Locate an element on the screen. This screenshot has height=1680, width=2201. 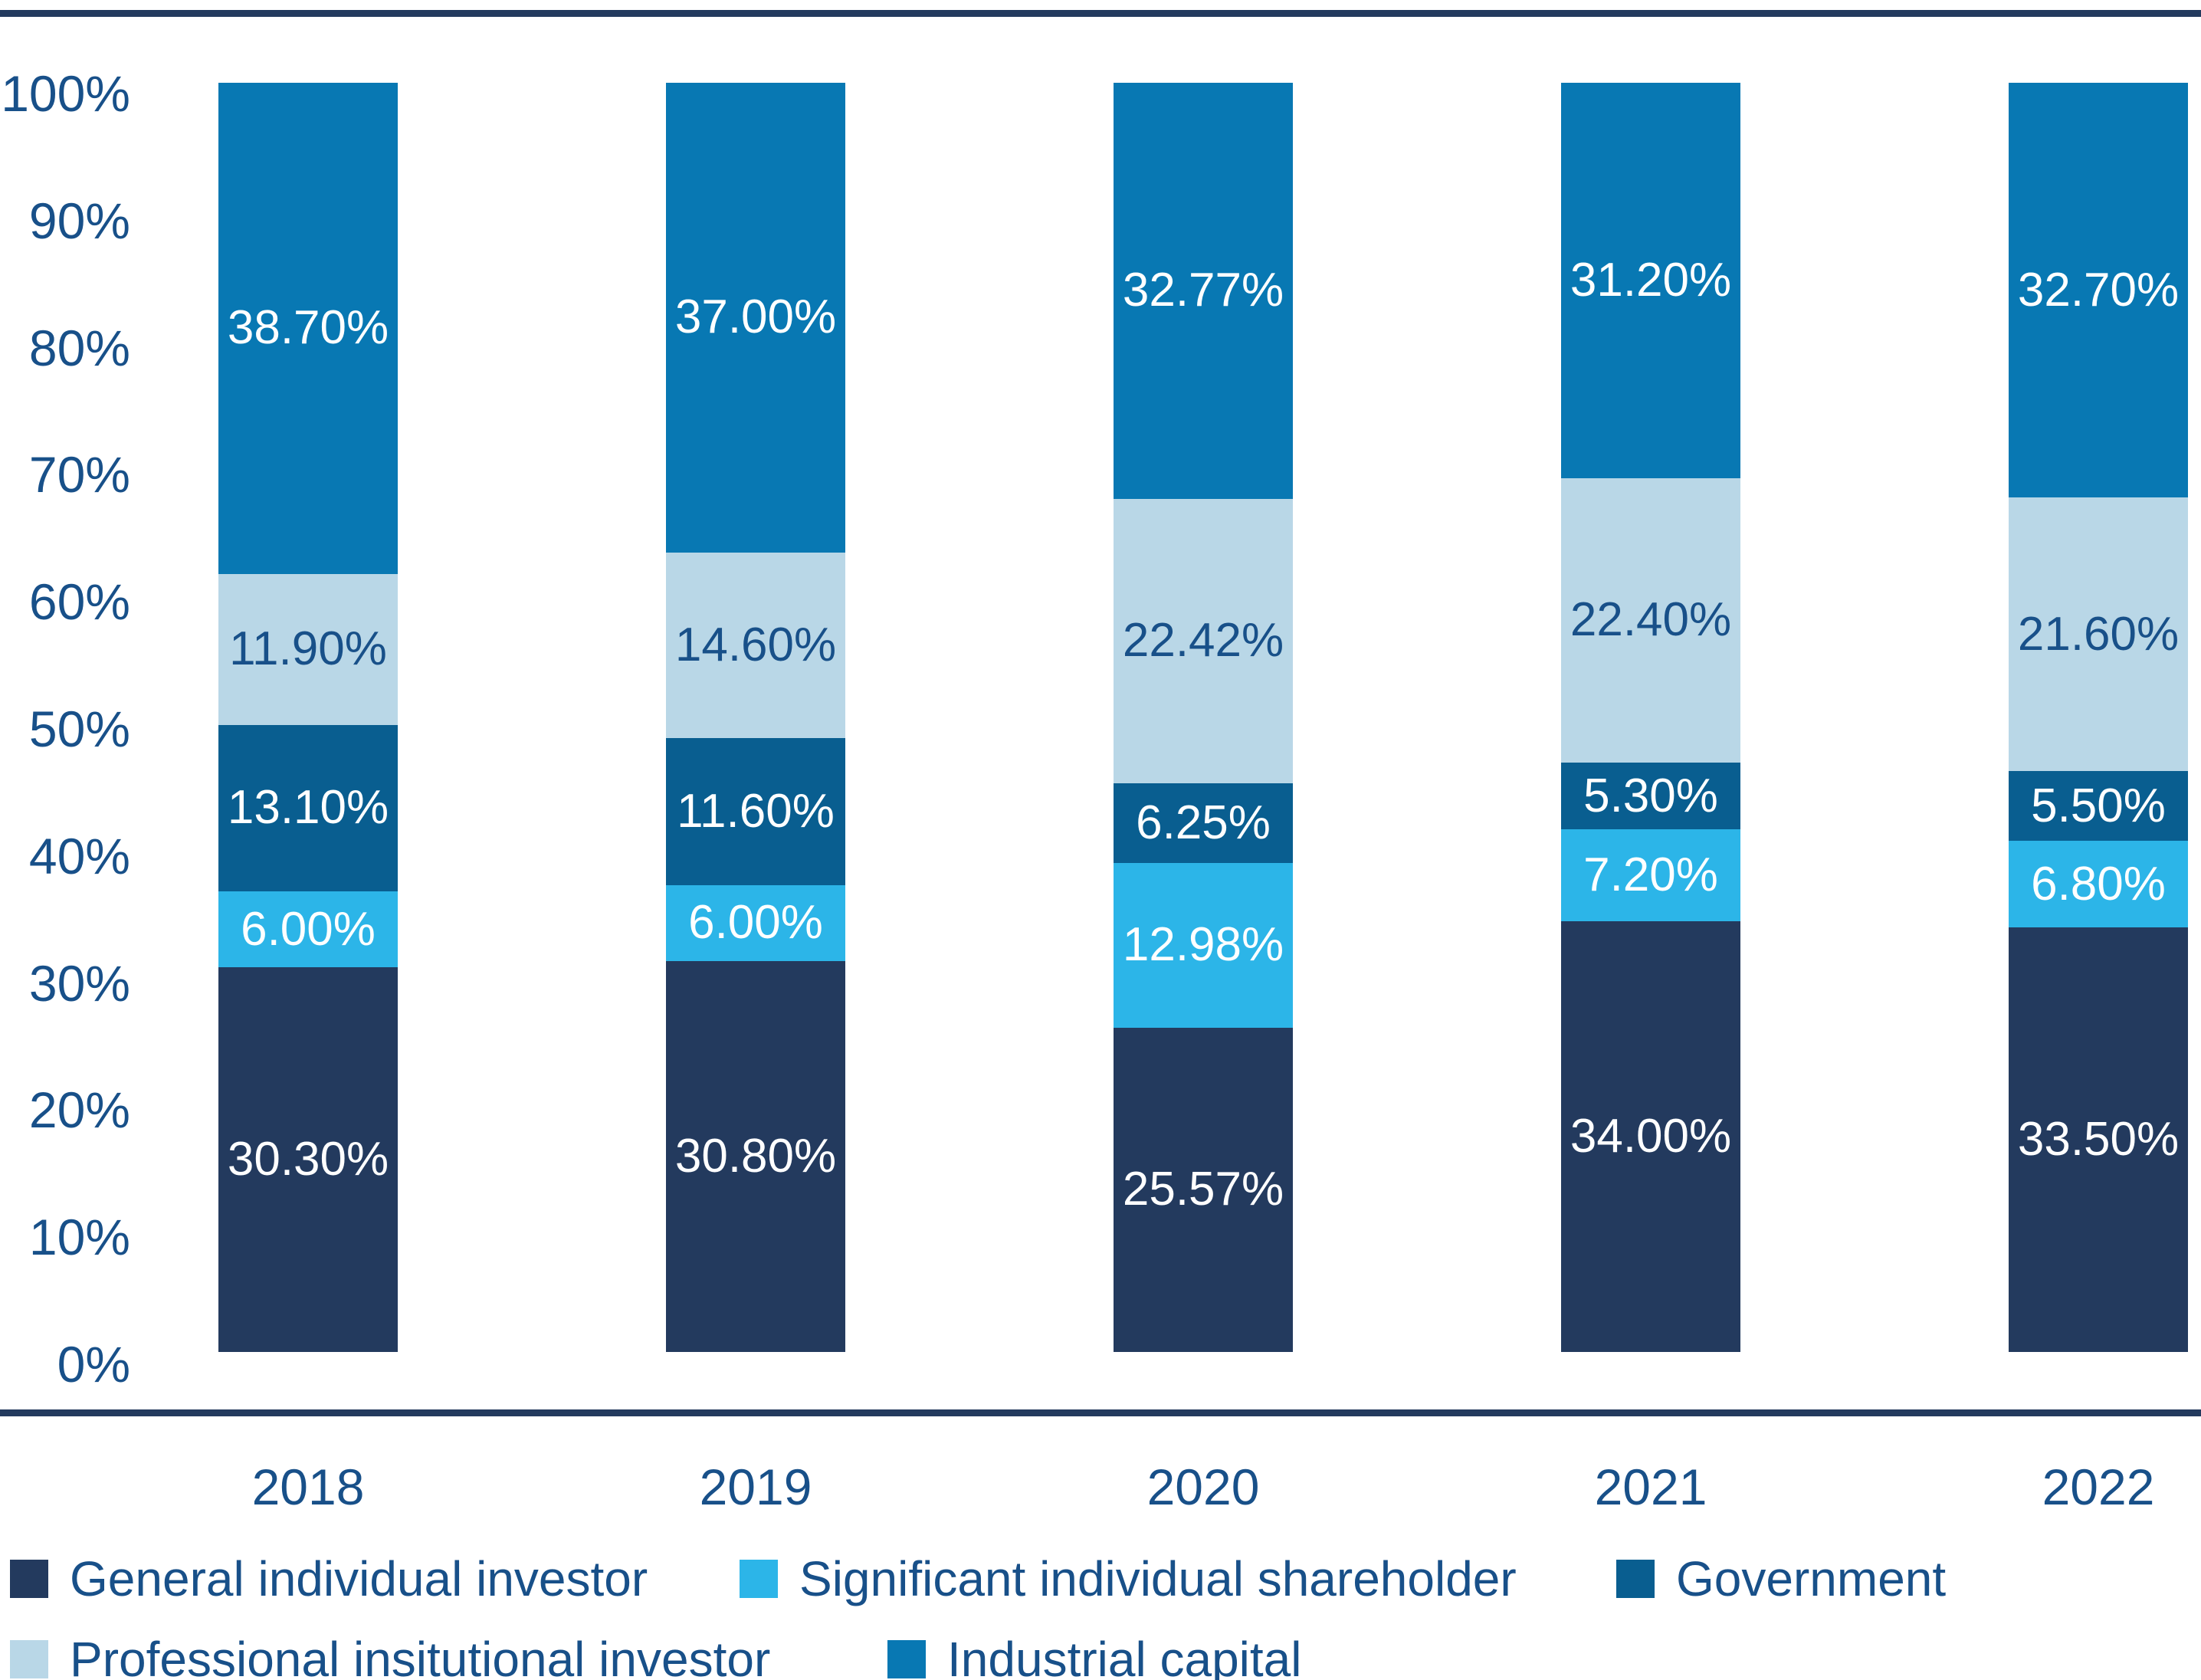
legend-label: Significant individual shareholder is located at coordinates (1158, 1578).